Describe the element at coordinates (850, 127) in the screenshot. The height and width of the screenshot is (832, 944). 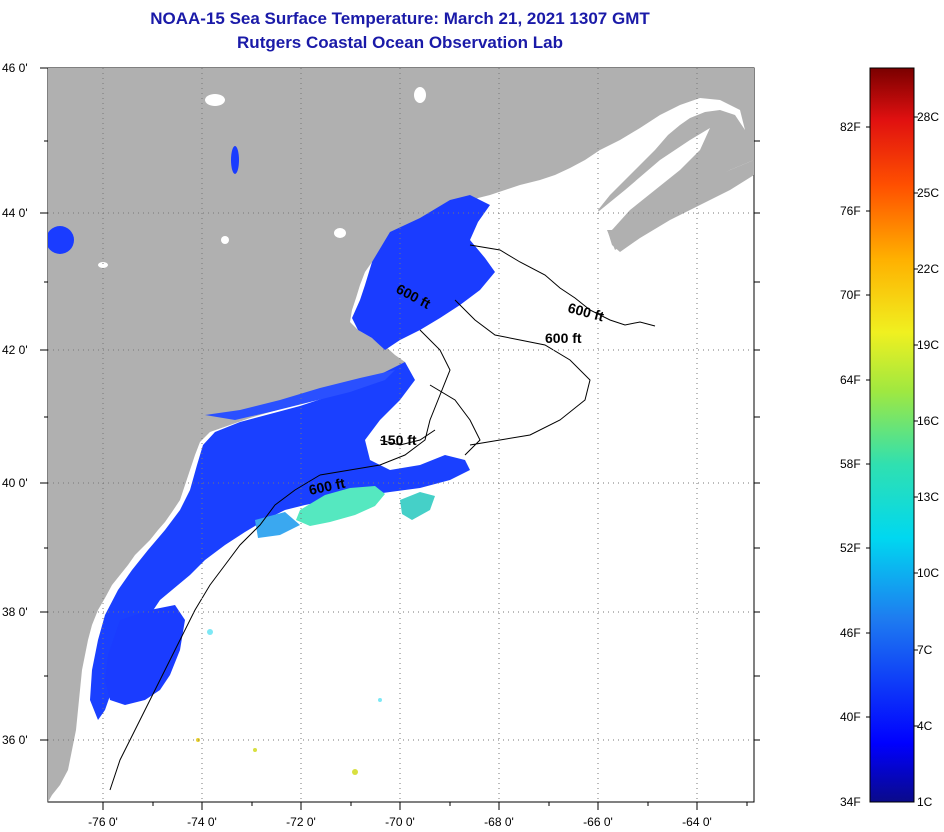
I see `colorbar-f-label: 82F` at that location.